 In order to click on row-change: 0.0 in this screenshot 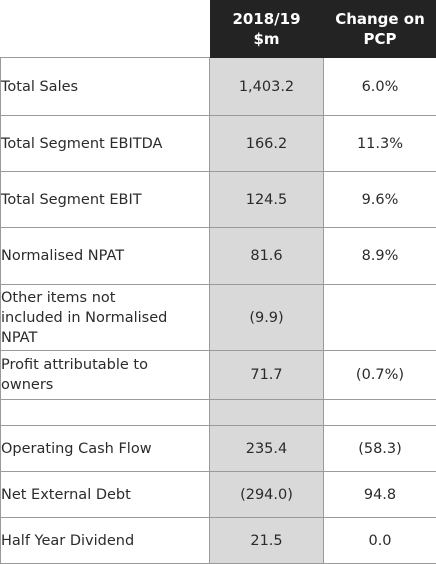, I will do `click(380, 541)`.